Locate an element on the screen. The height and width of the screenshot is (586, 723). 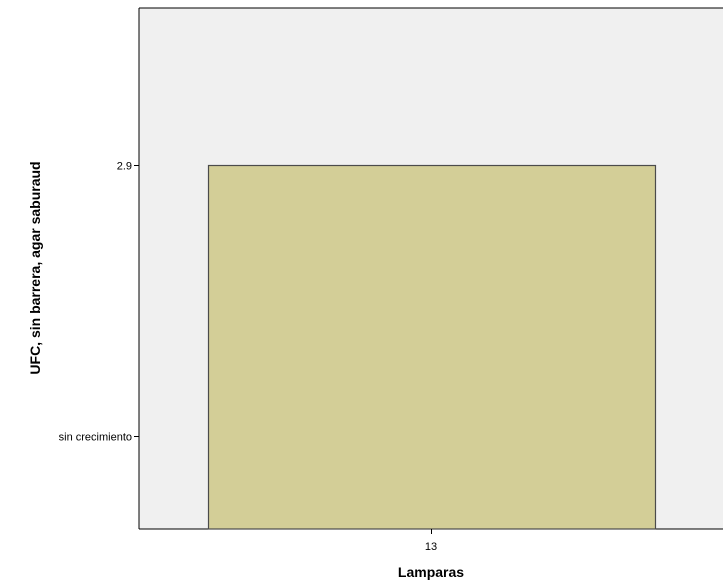
y-axis-title: UFC, sin barrera, agar saburaud is located at coordinates (35, 267).